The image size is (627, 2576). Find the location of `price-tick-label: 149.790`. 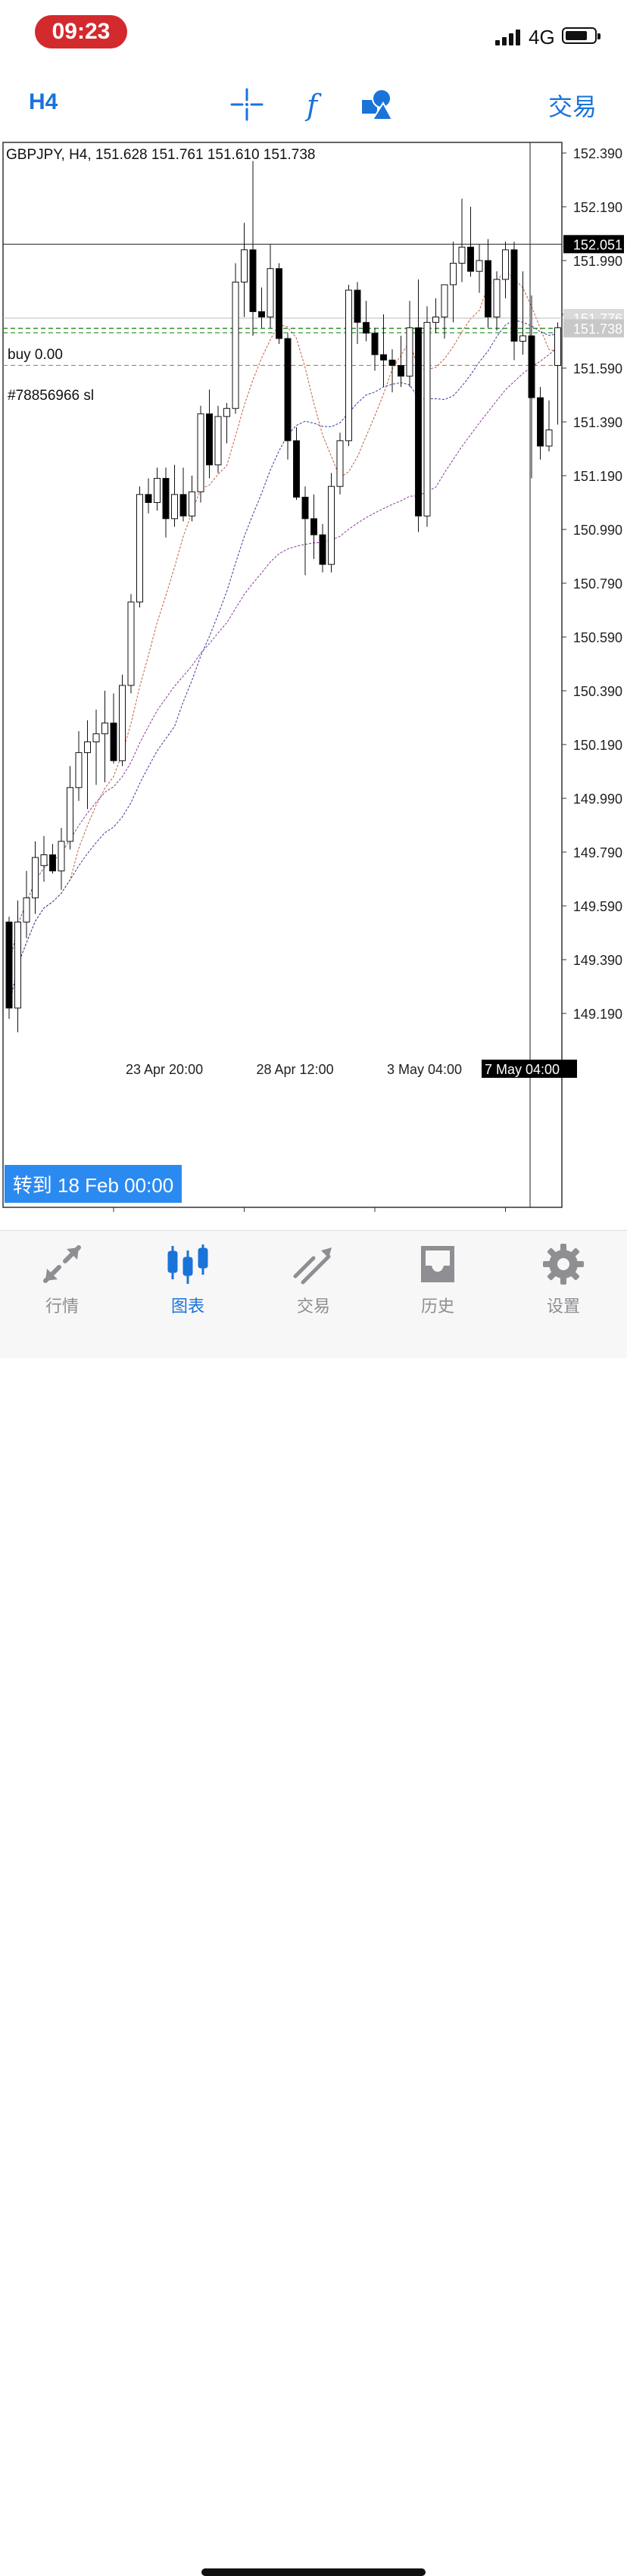

price-tick-label: 149.790 is located at coordinates (597, 853).